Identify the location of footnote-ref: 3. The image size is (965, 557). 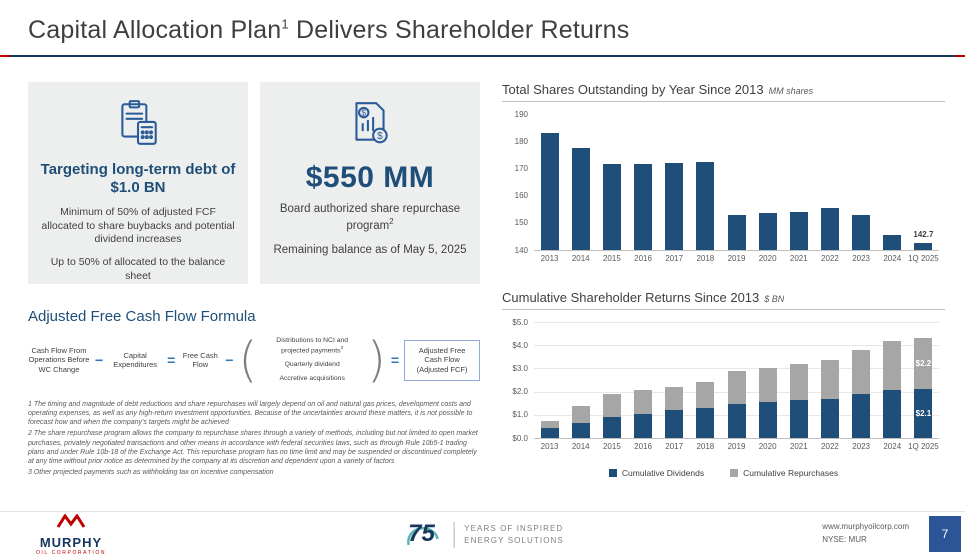
(342, 348).